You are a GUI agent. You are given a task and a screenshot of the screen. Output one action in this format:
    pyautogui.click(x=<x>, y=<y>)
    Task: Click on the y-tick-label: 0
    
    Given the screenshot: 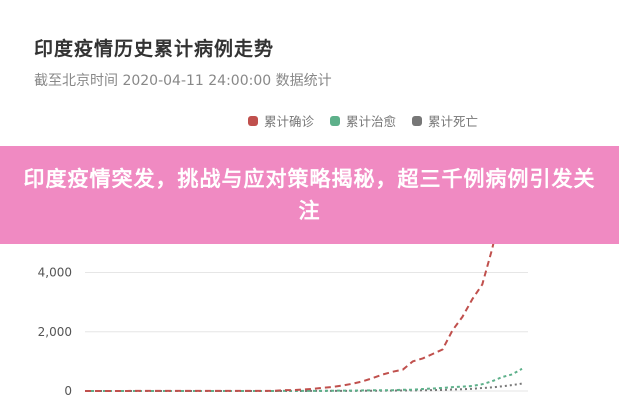 What is the action you would take?
    pyautogui.click(x=68, y=391)
    